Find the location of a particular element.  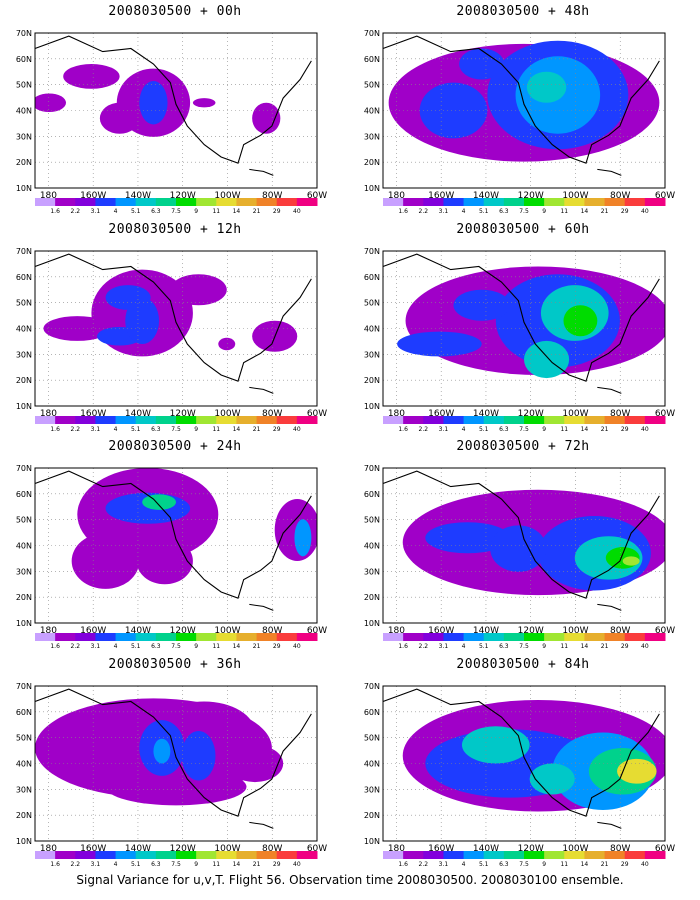

colorbar-label: 1.6 is located at coordinates (55, 211).